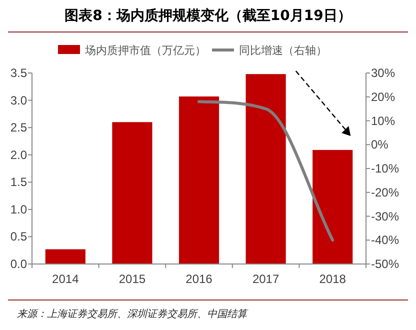  I want to click on x-tick-label: 2014, so click(66, 279).